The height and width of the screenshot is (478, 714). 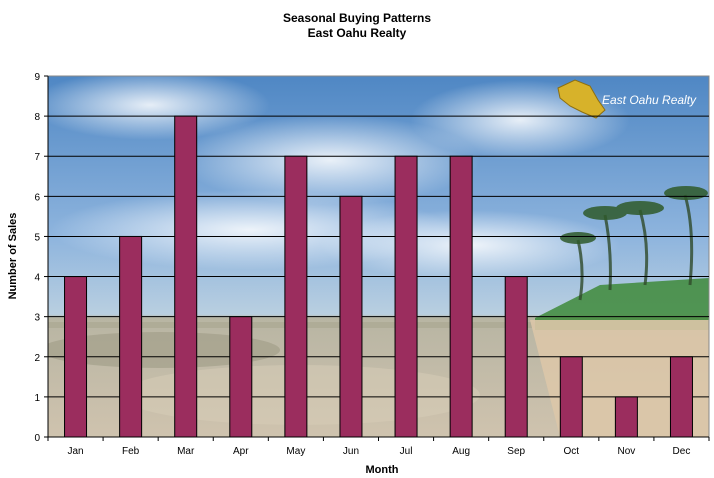 I want to click on y-tick-label: 1, so click(x=37, y=398).